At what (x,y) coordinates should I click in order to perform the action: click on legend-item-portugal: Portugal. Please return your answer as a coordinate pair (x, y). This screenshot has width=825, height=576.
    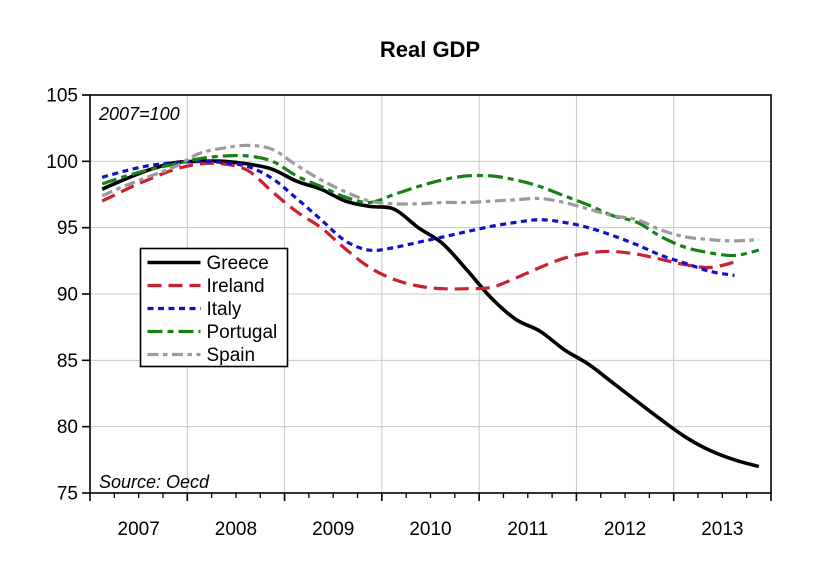
    Looking at the image, I should click on (212, 332).